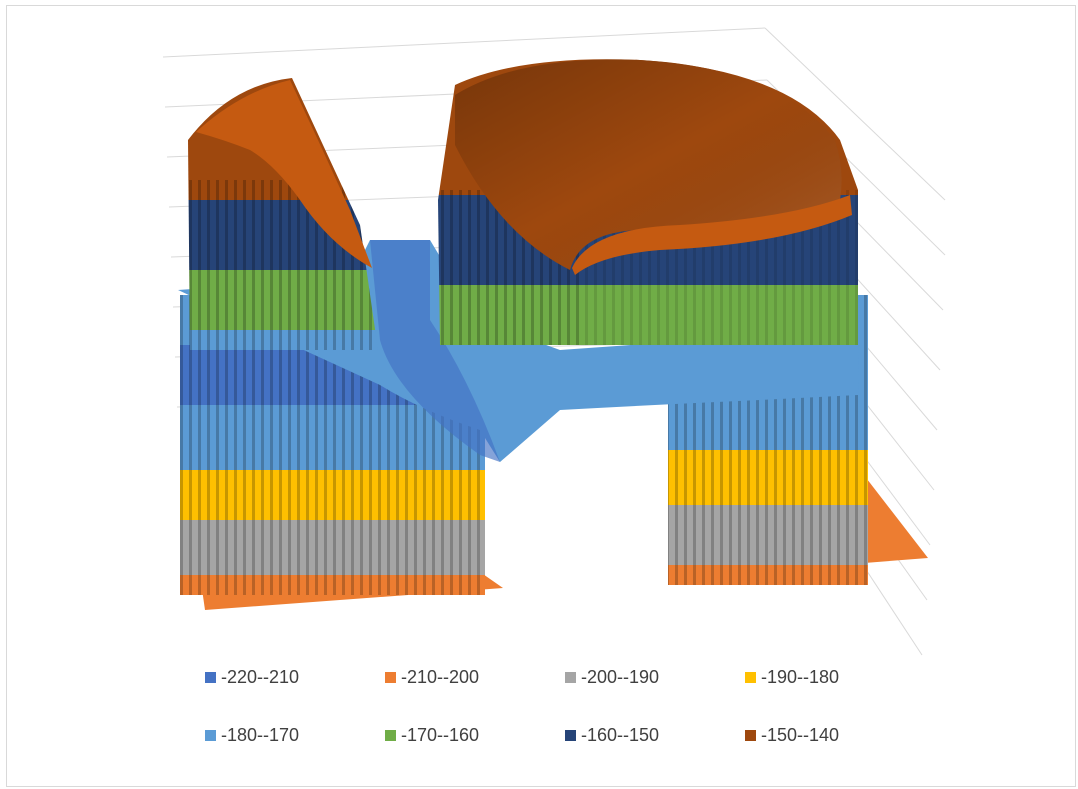 This screenshot has width=1078, height=789. I want to click on legend-item: -210--200, so click(475, 677).